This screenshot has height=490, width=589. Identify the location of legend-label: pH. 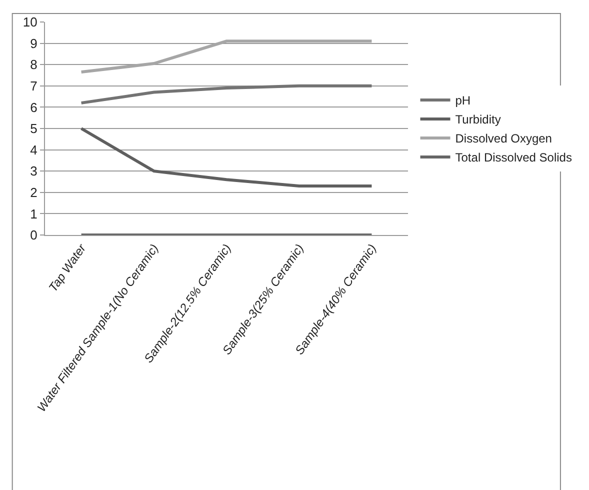
(463, 101).